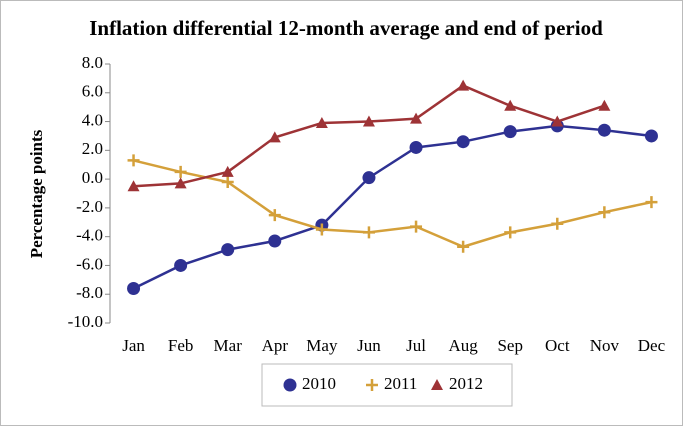 The image size is (684, 427). Describe the element at coordinates (416, 345) in the screenshot. I see `x-tick-label: Jul` at that location.